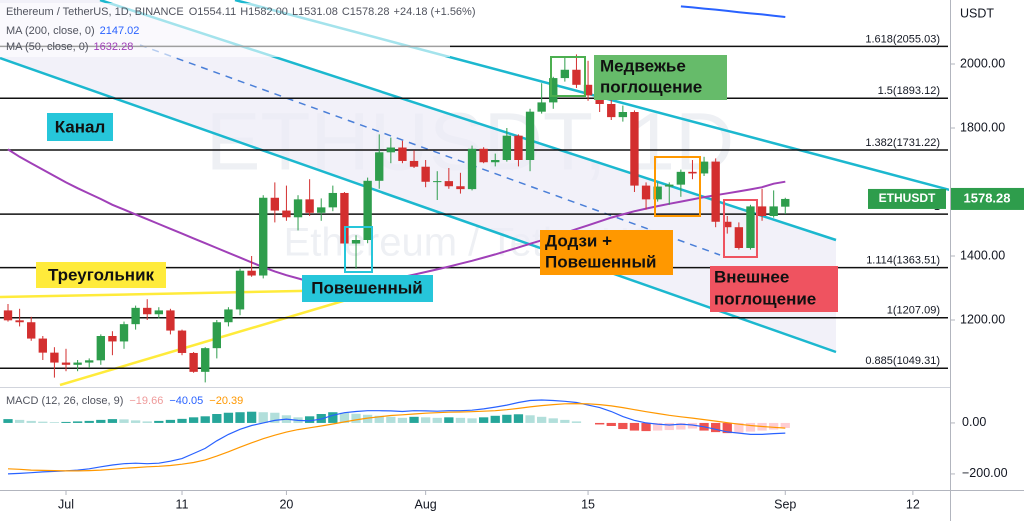 The height and width of the screenshot is (521, 1024). What do you see at coordinates (733, 11) in the screenshot?
I see `moving-average` at bounding box center [733, 11].